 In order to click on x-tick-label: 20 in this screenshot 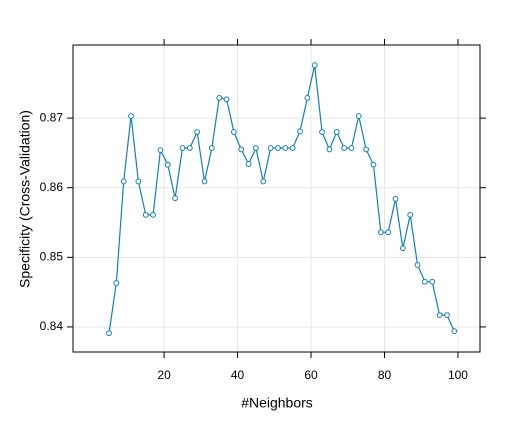, I will do `click(164, 375)`.